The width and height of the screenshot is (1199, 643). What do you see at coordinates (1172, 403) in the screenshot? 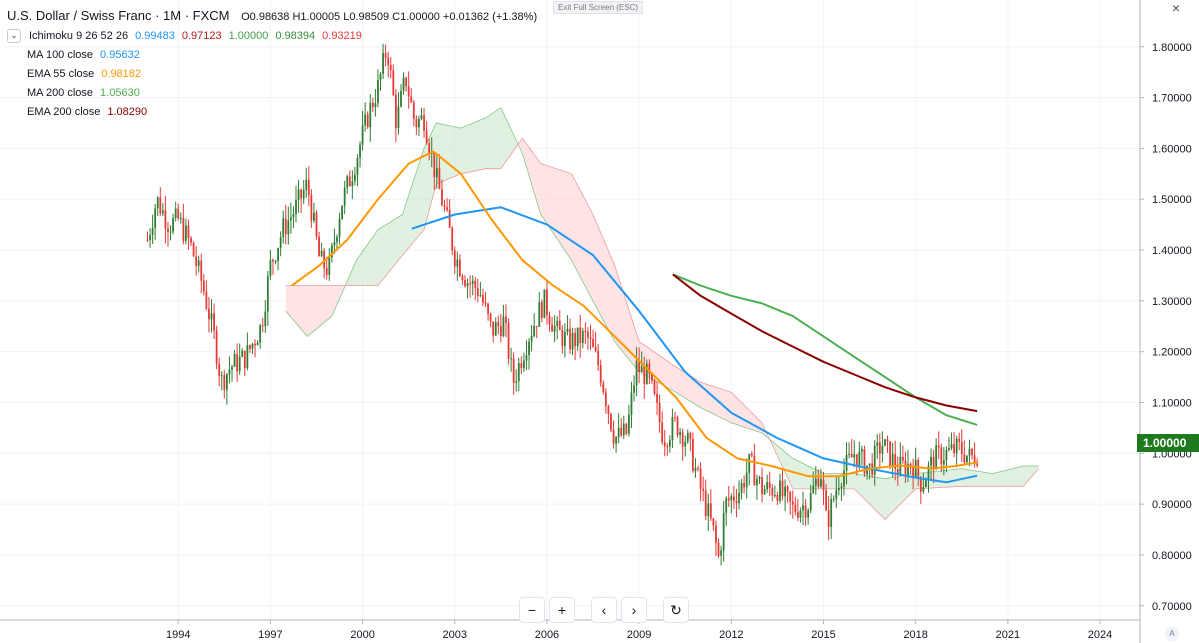
I see `price-tick-label: 1.10000` at bounding box center [1172, 403].